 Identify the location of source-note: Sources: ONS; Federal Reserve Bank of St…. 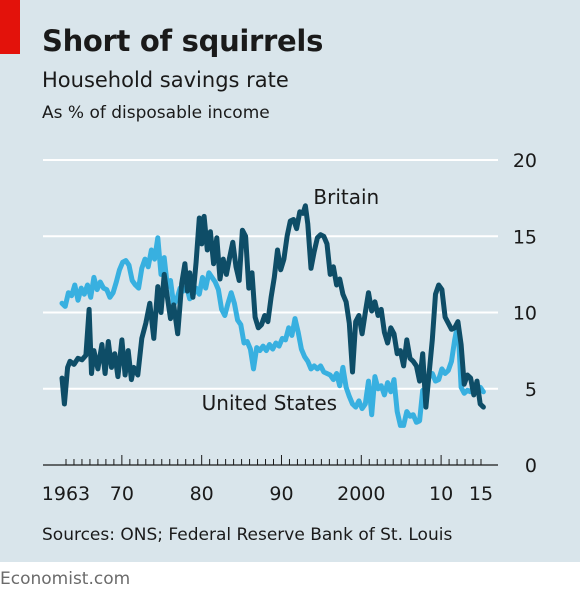
(247, 535).